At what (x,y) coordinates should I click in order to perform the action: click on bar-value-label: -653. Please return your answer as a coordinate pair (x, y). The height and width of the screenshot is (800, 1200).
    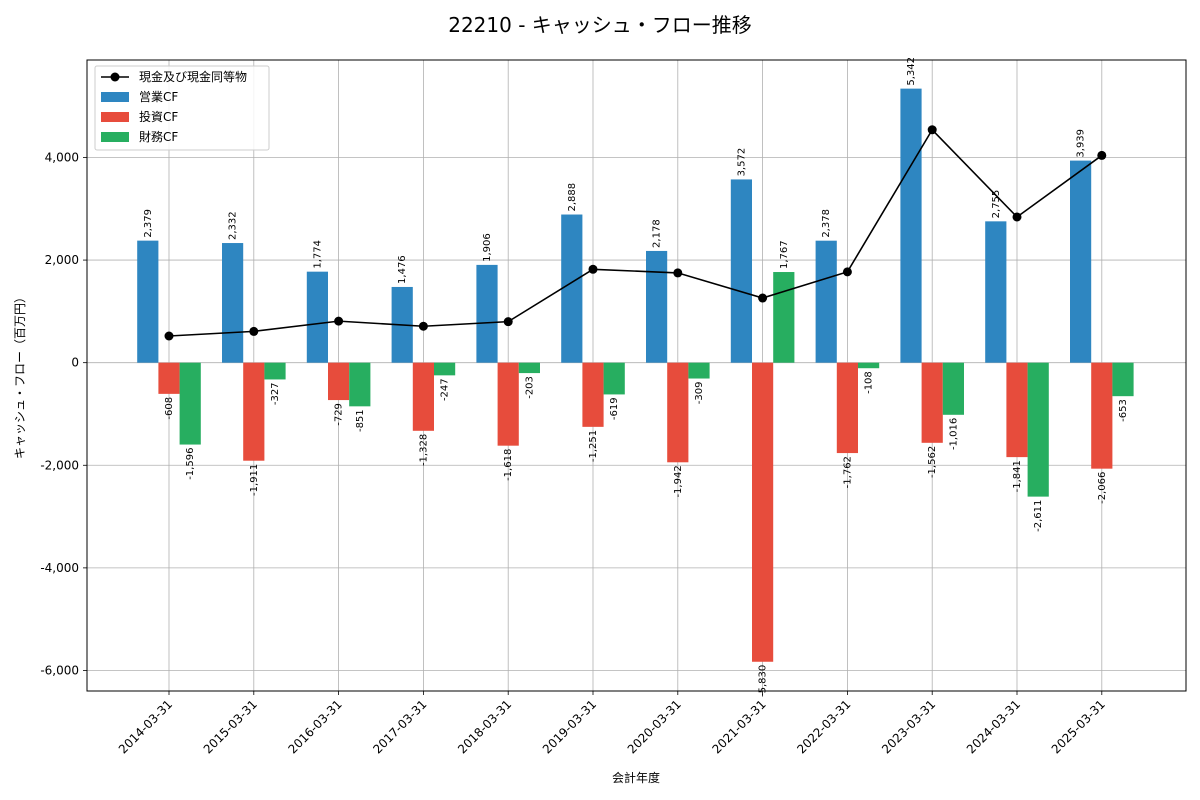
    Looking at the image, I should click on (1123, 410).